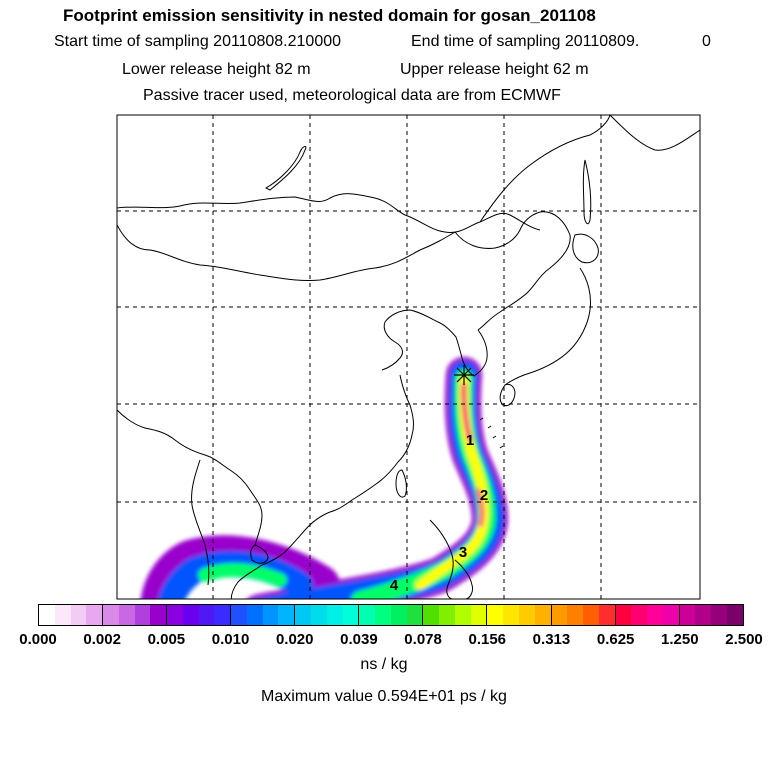 This screenshot has width=768, height=768. Describe the element at coordinates (473, 454) in the screenshot. I see `plume-peak-band` at that location.